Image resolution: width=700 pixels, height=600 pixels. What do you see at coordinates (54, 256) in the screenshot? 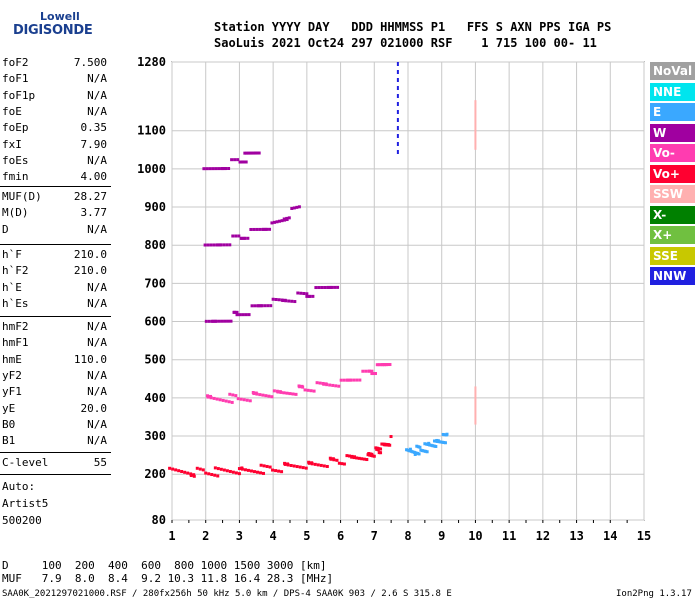
I see `param-hf: h`F 210.0` at bounding box center [54, 256].